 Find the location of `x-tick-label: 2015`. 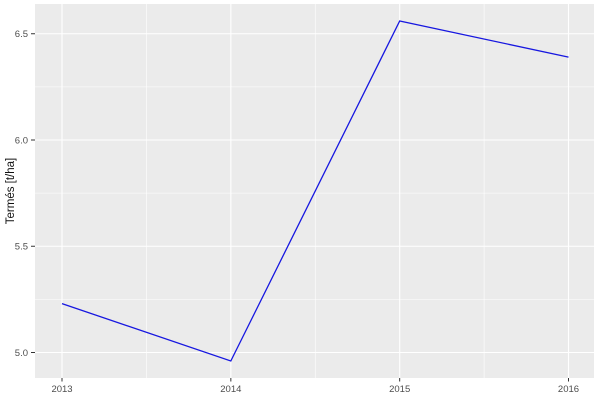

x-tick-label: 2015 is located at coordinates (399, 389).